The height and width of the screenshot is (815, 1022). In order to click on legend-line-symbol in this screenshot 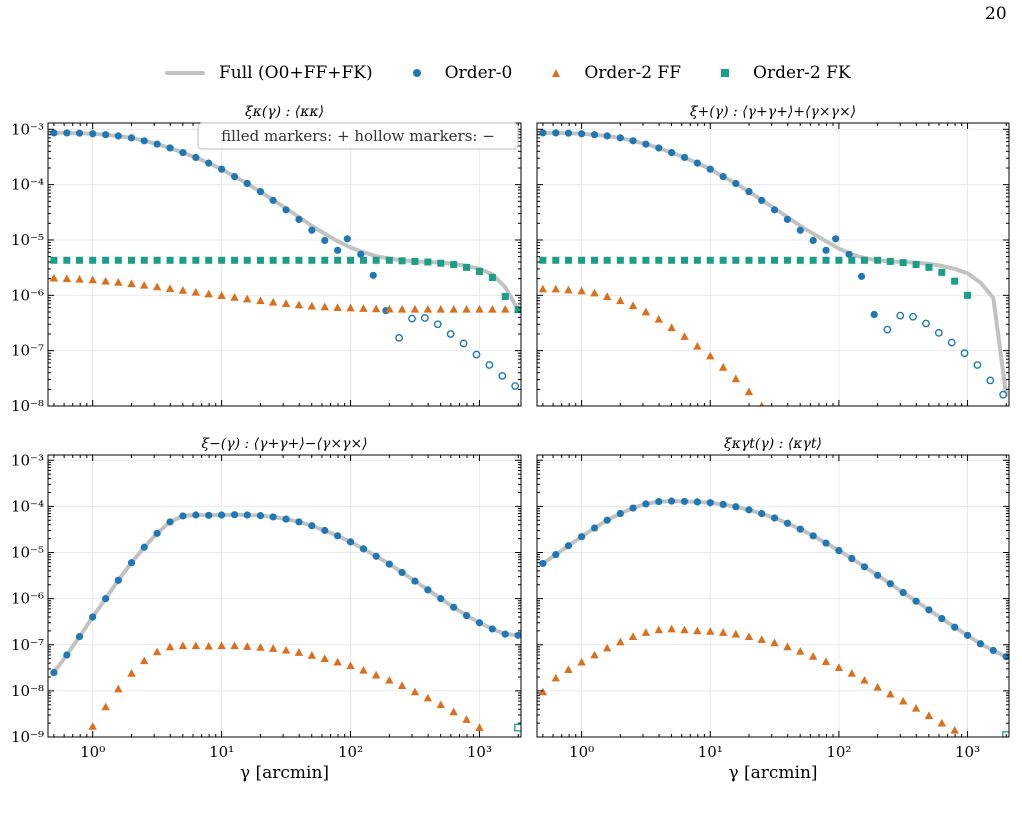, I will do `click(185, 73)`.